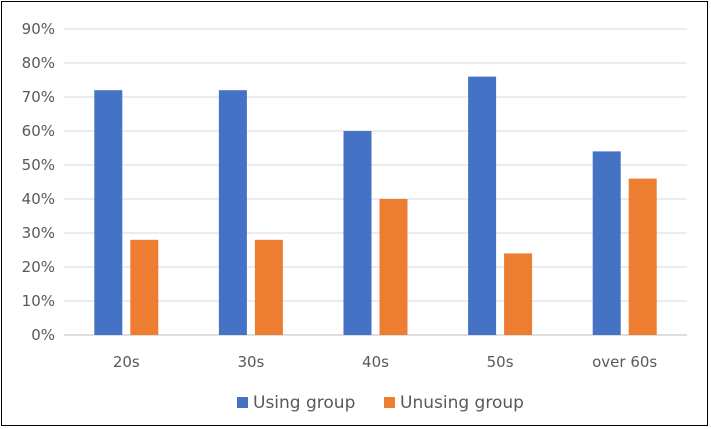  What do you see at coordinates (232, 212) in the screenshot?
I see `bar-using-30s` at bounding box center [232, 212].